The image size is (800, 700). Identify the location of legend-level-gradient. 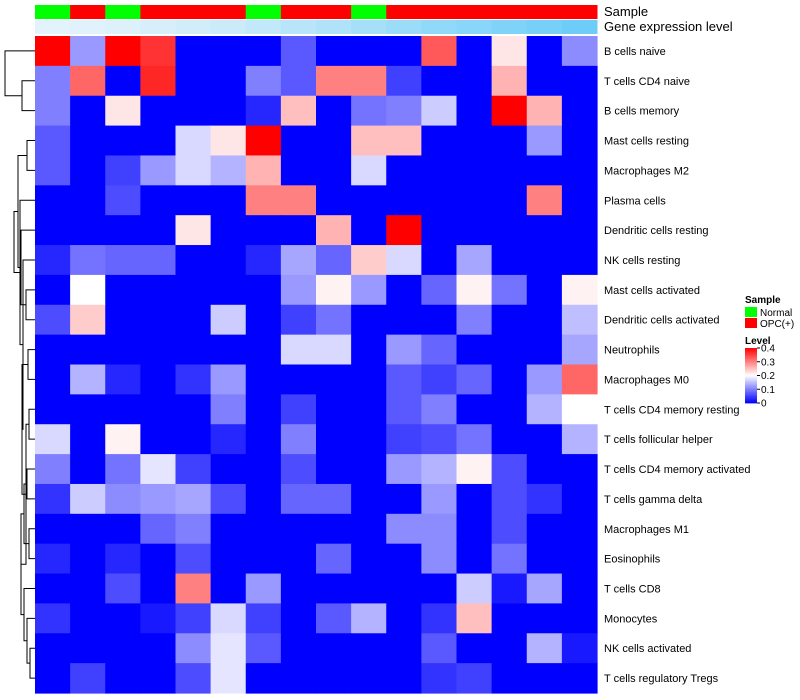
(751, 376).